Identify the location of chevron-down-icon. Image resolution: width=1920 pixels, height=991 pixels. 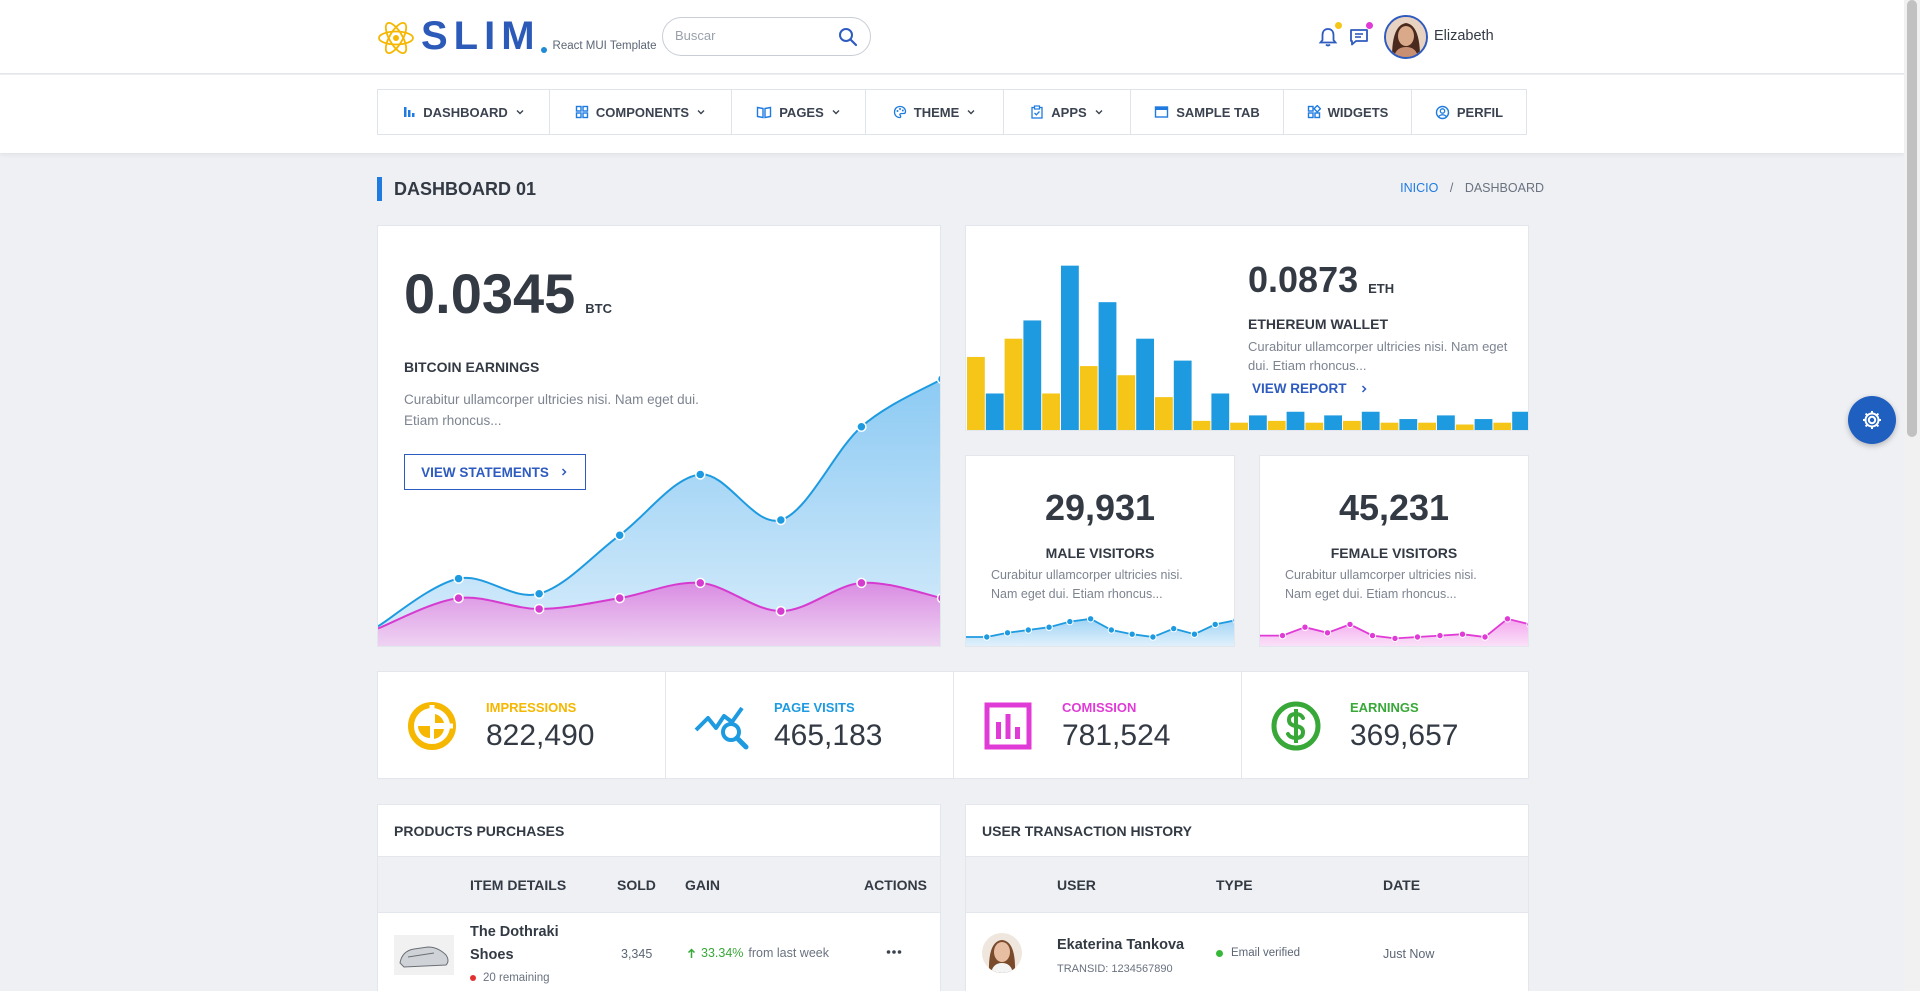
(520, 112).